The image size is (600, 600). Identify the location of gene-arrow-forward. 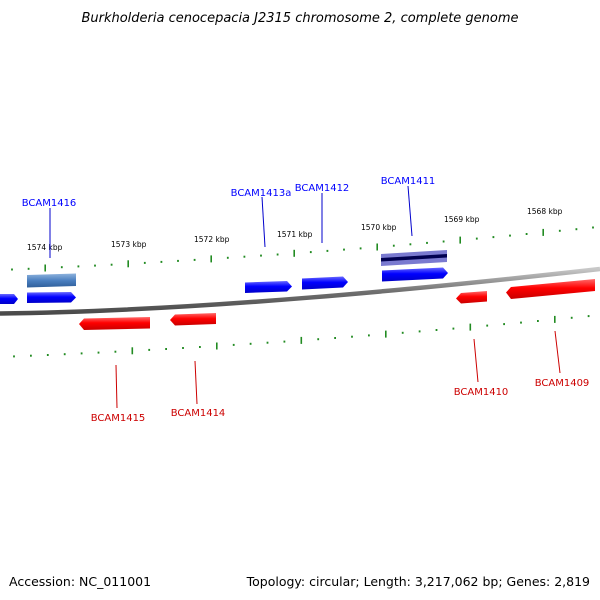
(51, 297).